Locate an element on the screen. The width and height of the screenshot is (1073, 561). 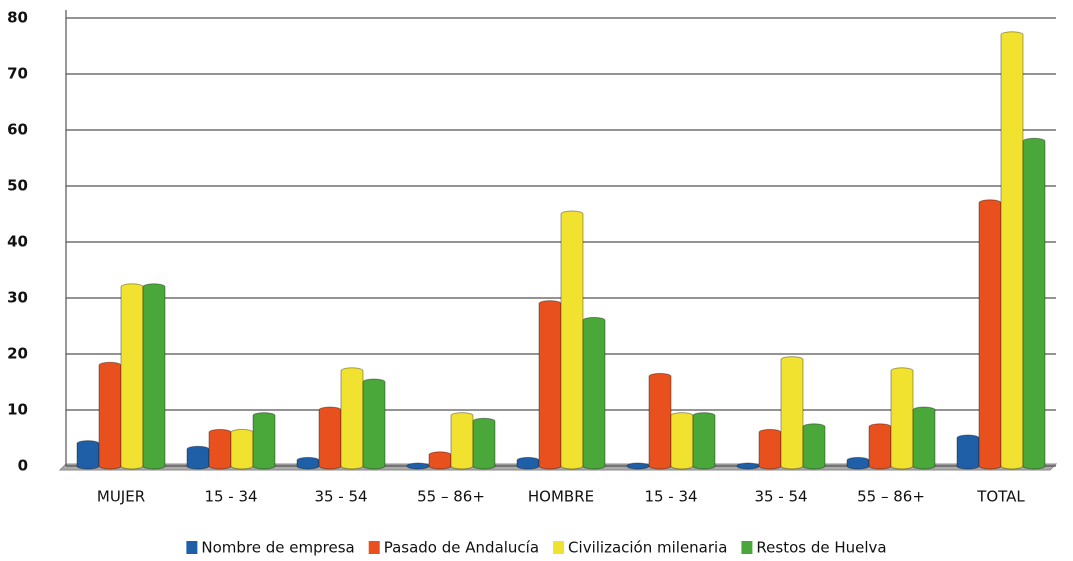
y-tick-label: 70 is located at coordinates (17, 74).